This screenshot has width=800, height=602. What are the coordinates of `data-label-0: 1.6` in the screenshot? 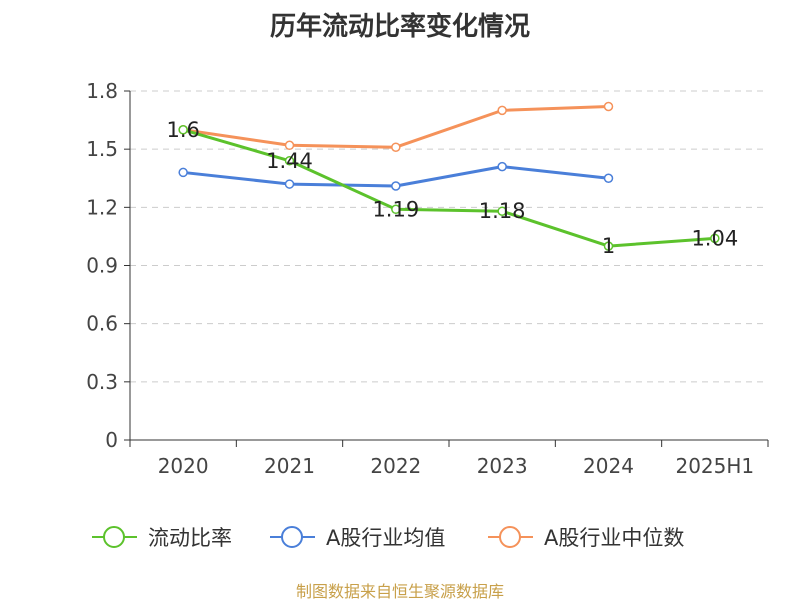 It's located at (182, 130).